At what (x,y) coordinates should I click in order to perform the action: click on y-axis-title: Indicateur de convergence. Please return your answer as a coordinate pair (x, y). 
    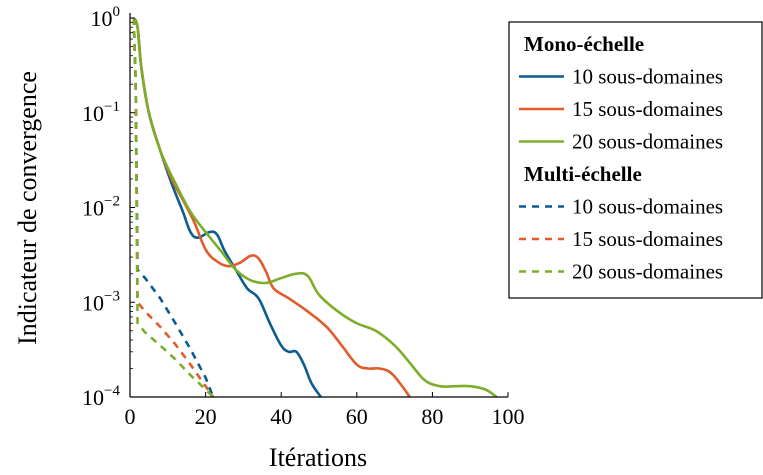
    Looking at the image, I should click on (27, 208).